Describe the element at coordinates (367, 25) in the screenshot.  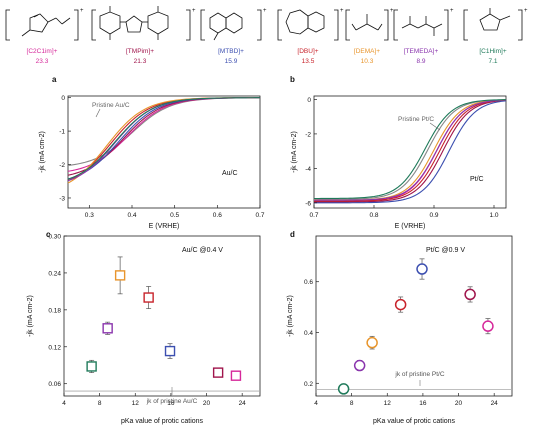
I see `cation-structure-dema` at that location.